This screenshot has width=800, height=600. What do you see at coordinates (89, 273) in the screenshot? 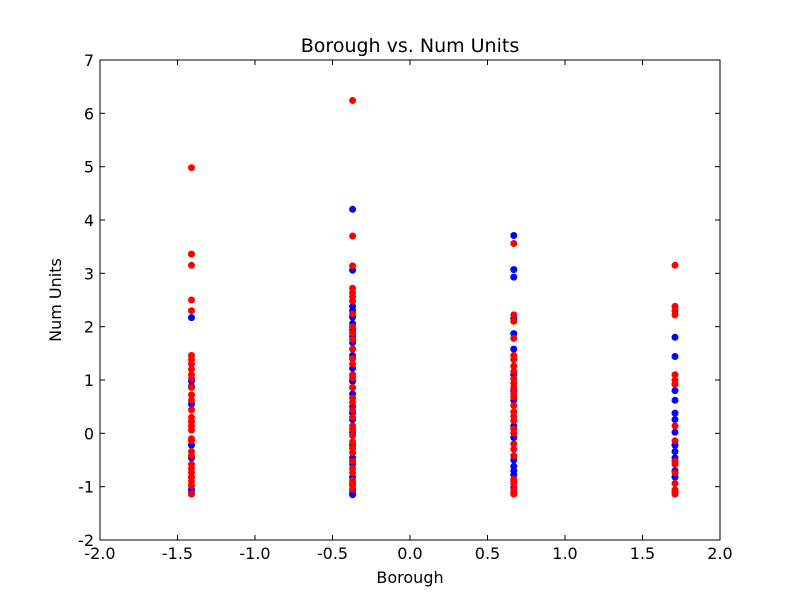
I see `y-tick-label: 3` at bounding box center [89, 273].